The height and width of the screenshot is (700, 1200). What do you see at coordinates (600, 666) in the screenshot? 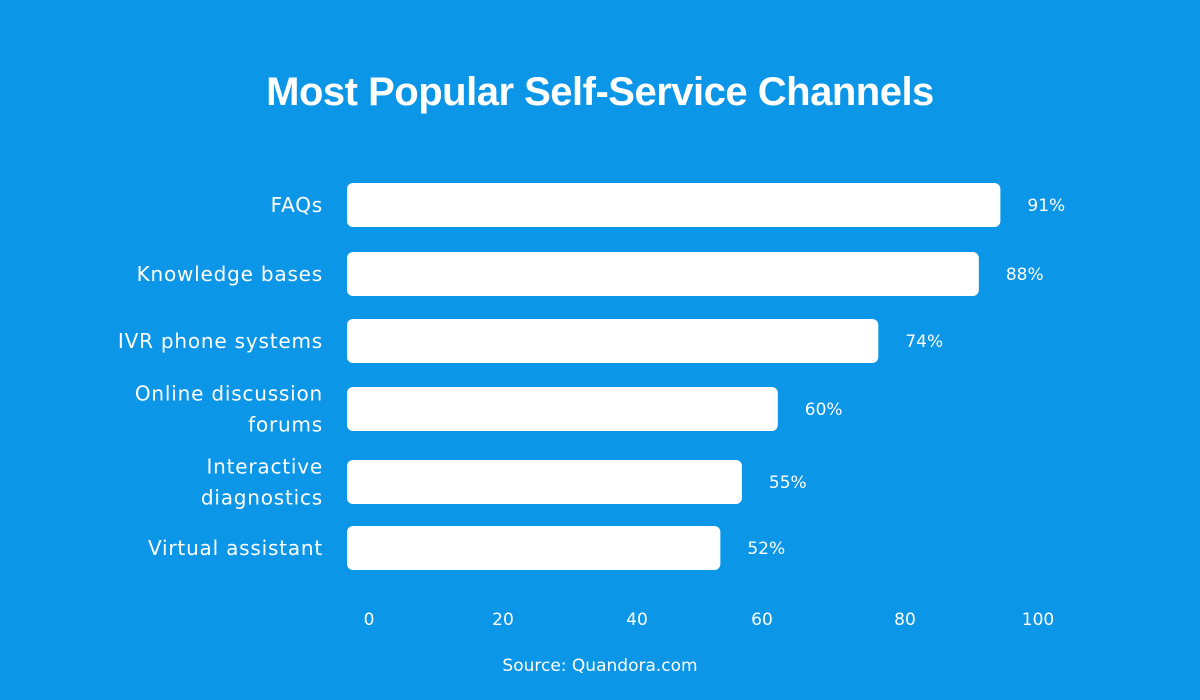
I see `source-note: Source: Quandora.com` at bounding box center [600, 666].